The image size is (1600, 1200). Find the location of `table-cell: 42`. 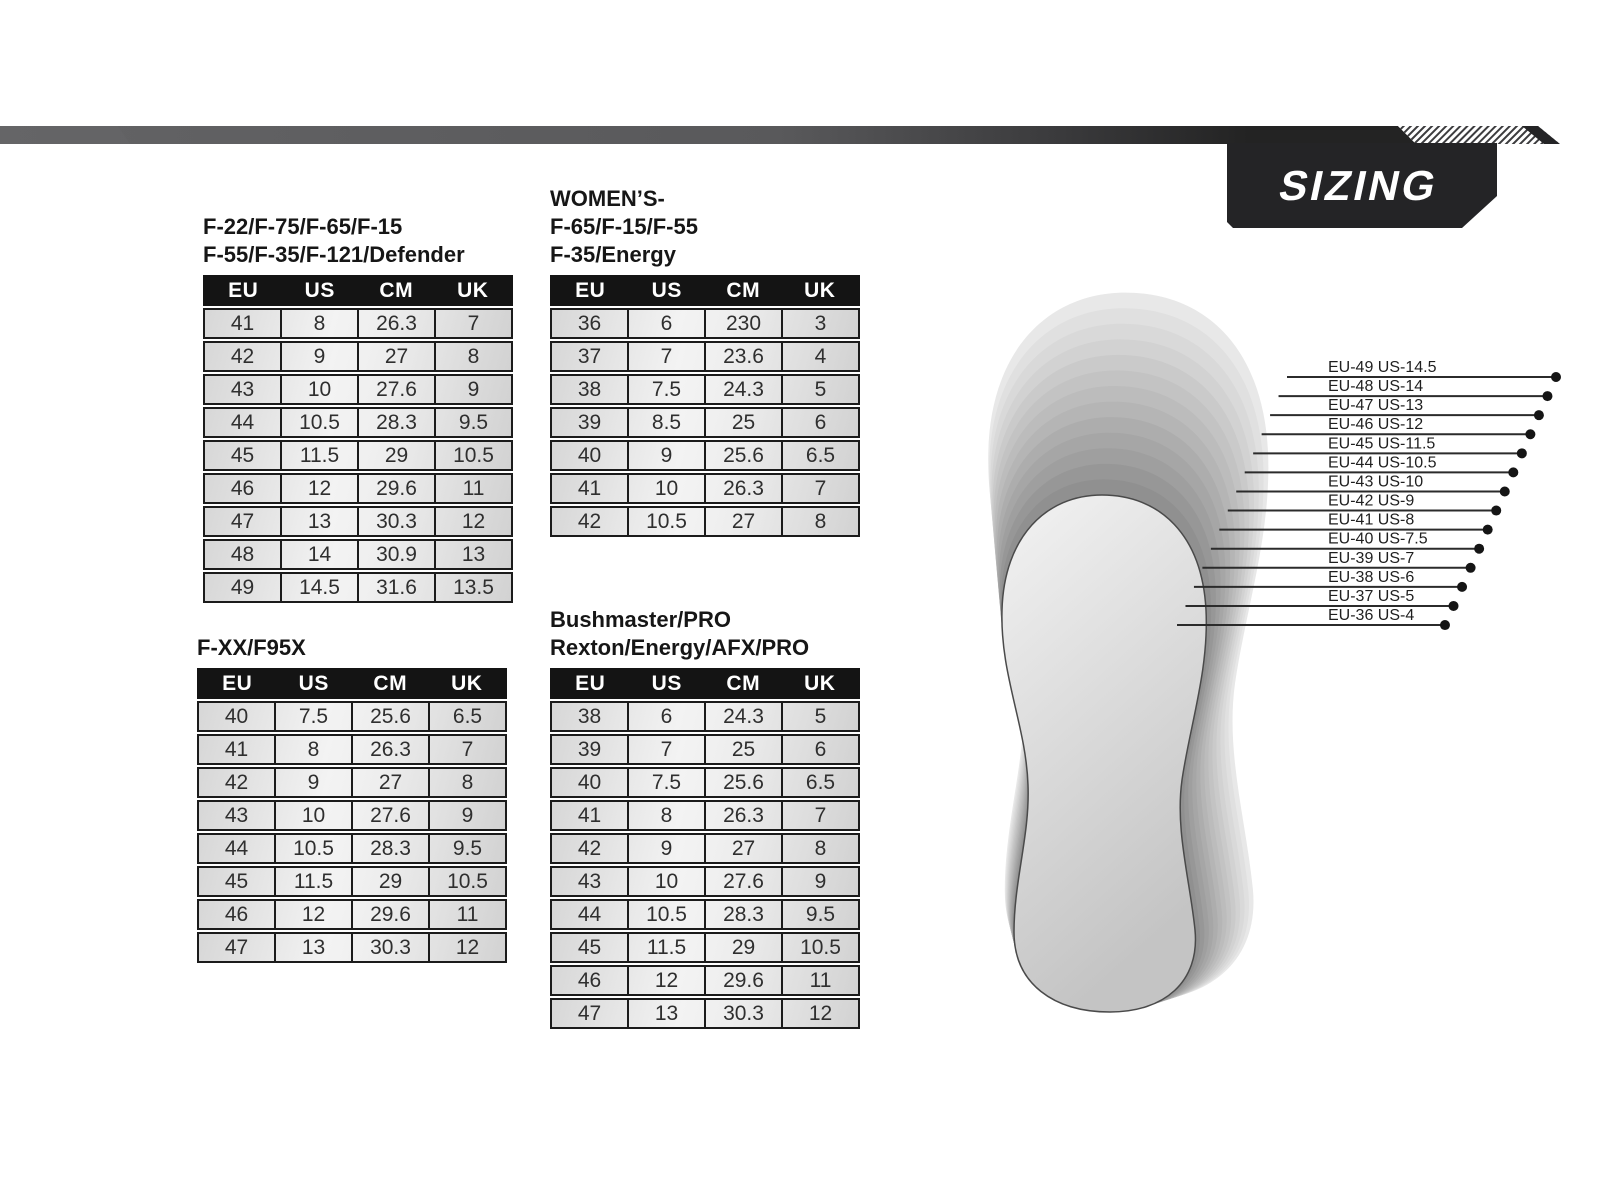

table-cell: 42 is located at coordinates (242, 356).